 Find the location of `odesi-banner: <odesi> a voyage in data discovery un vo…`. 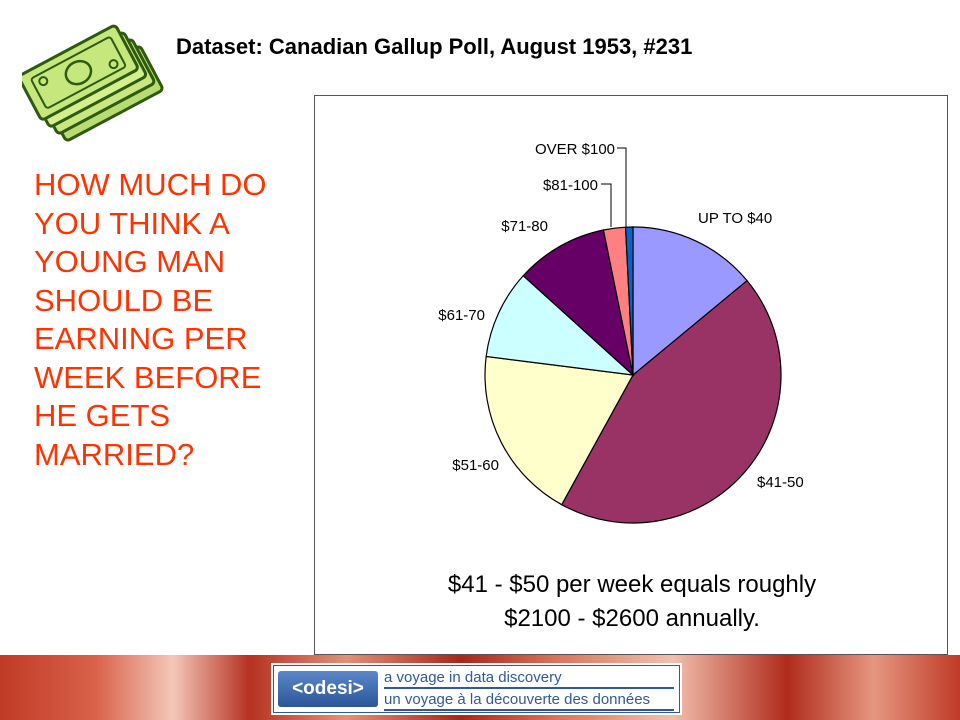

odesi-banner: <odesi> a voyage in data discovery un vo… is located at coordinates (476, 689).